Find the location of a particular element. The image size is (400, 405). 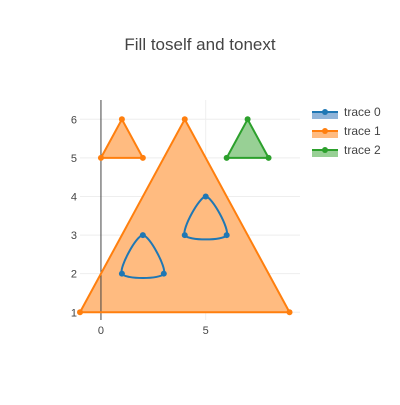

legend-item-trace-2: trace 2 is located at coordinates (346, 150).